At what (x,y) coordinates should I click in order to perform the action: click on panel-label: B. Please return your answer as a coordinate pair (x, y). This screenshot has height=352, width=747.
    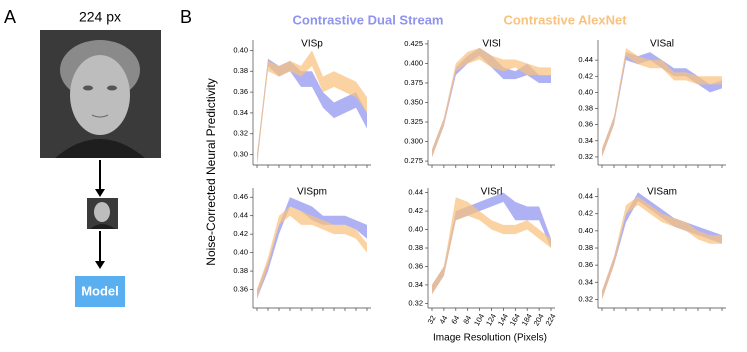
    Looking at the image, I should click on (186, 17).